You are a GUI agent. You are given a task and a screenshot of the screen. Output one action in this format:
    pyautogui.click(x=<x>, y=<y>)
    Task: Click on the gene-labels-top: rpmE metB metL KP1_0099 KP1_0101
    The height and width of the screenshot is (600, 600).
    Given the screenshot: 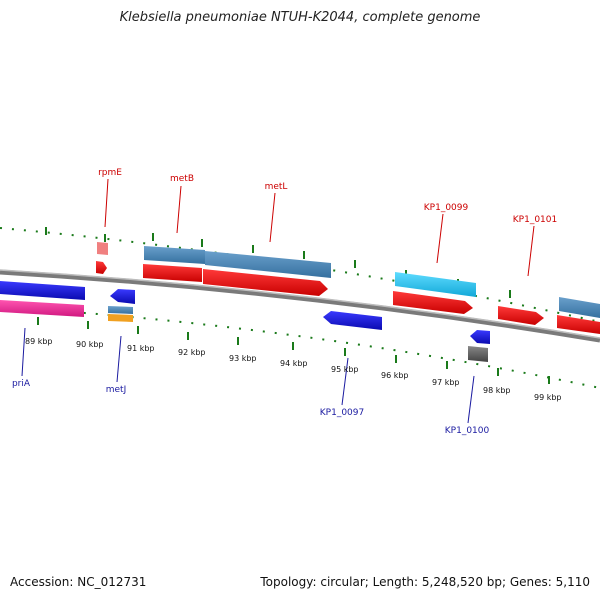 What is the action you would take?
    pyautogui.click(x=327, y=196)
    